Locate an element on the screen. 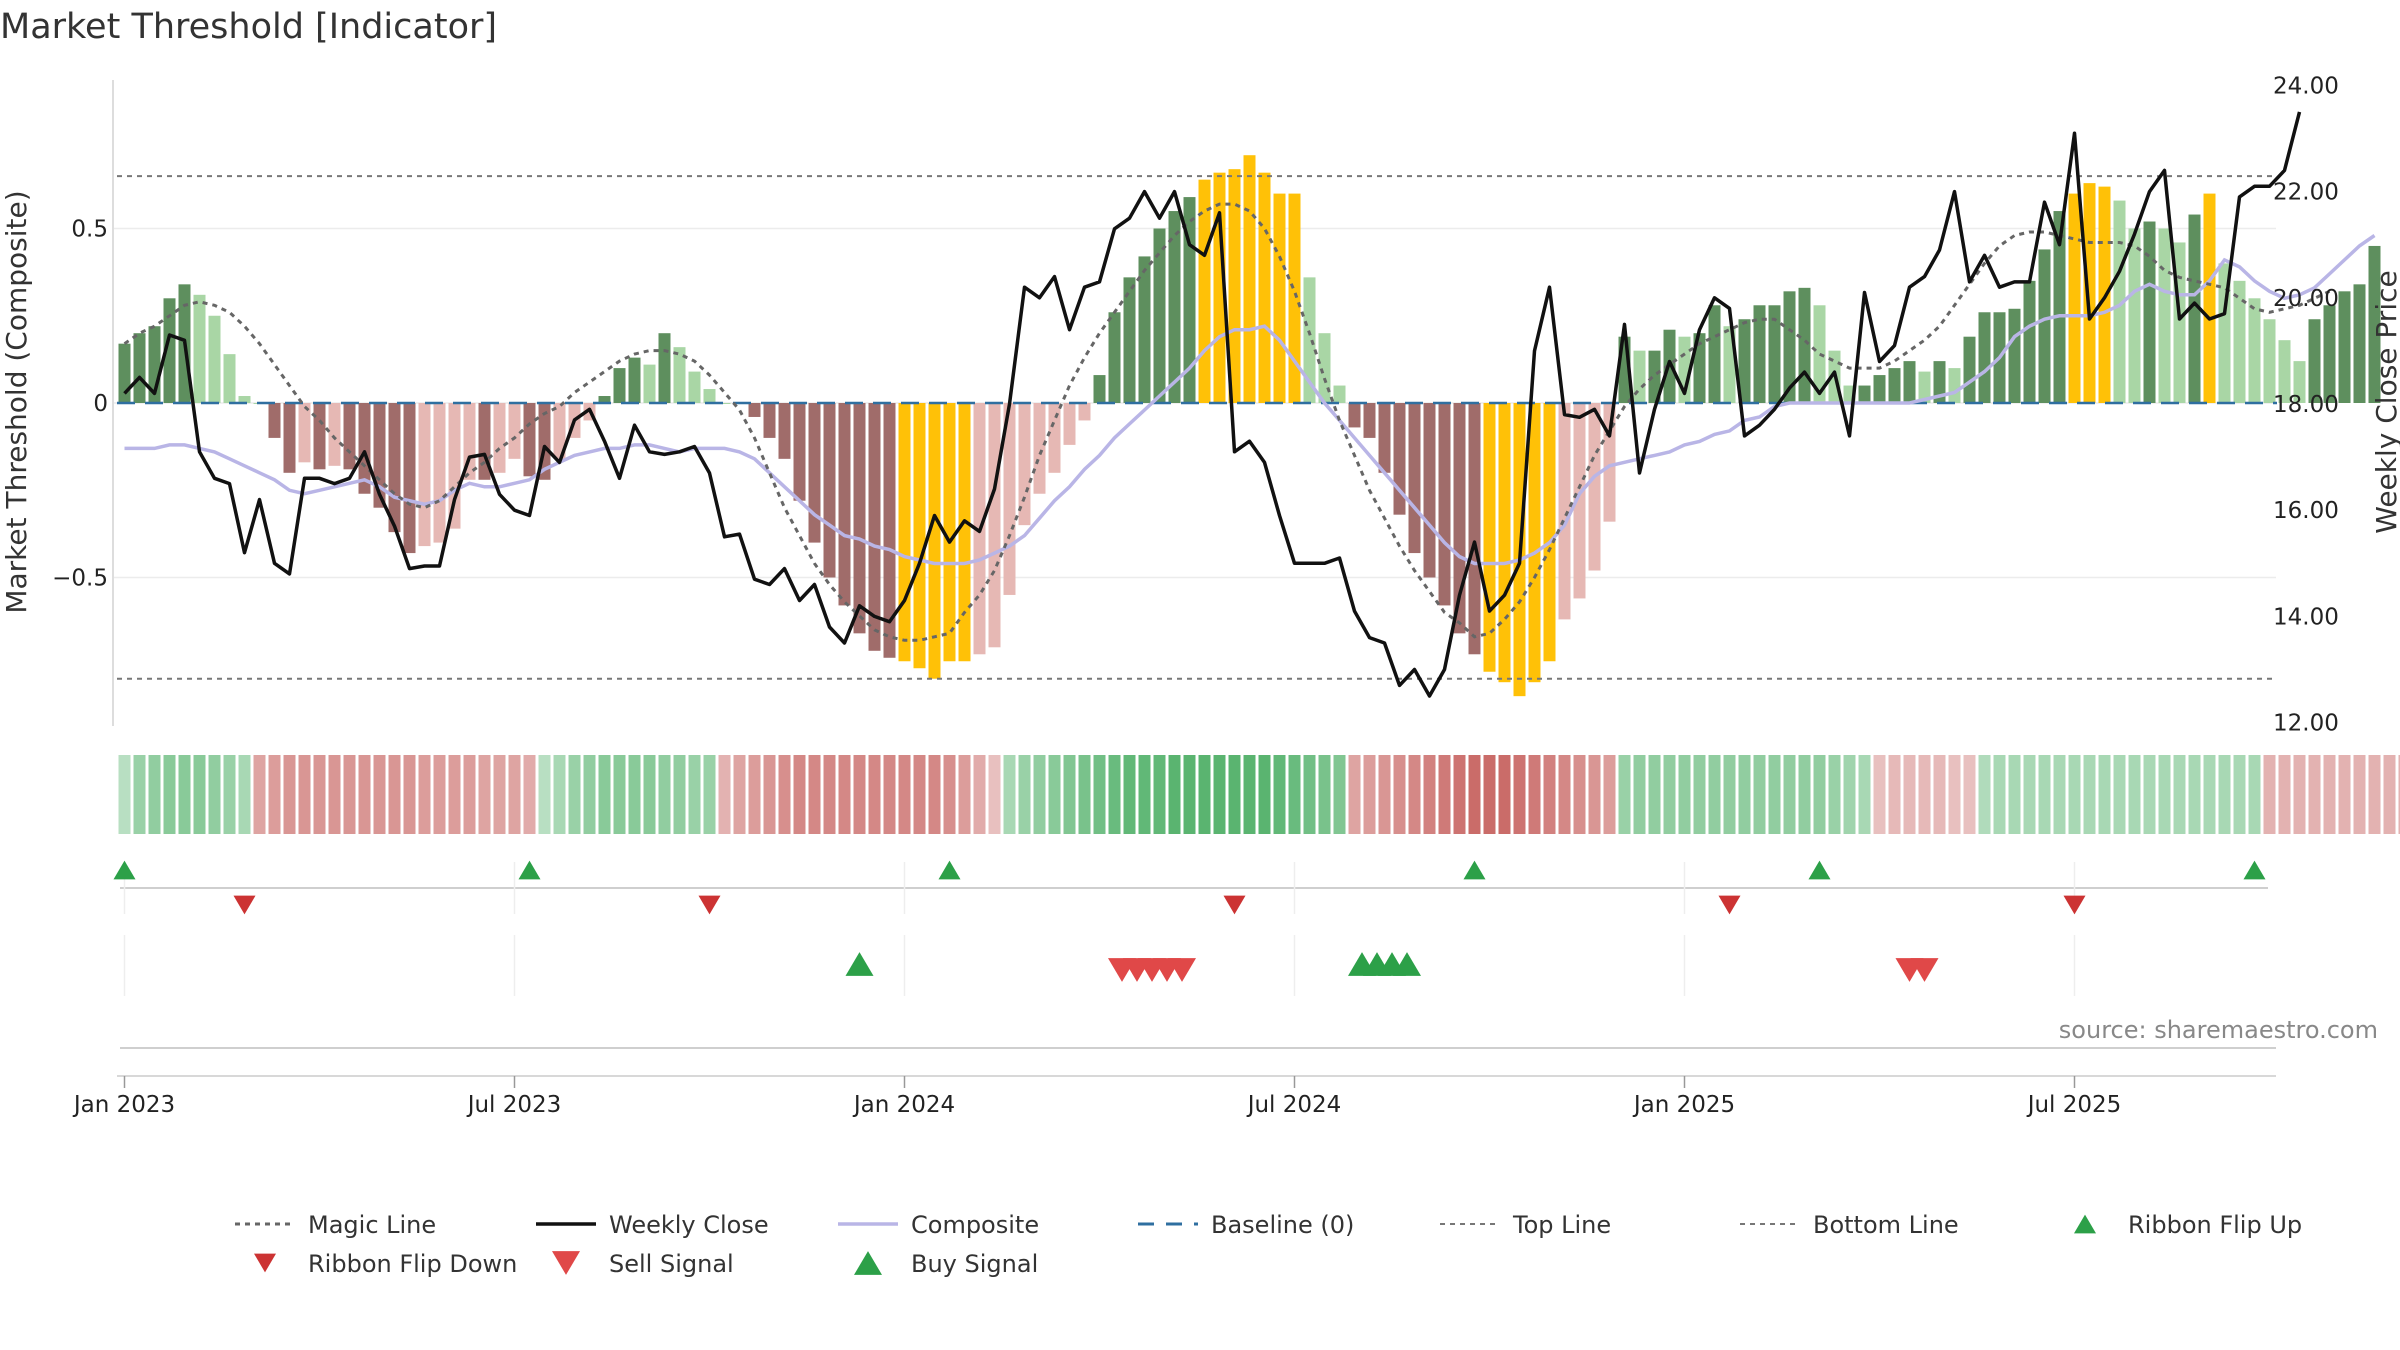  legend-item: Magic Line is located at coordinates (335, 1225).